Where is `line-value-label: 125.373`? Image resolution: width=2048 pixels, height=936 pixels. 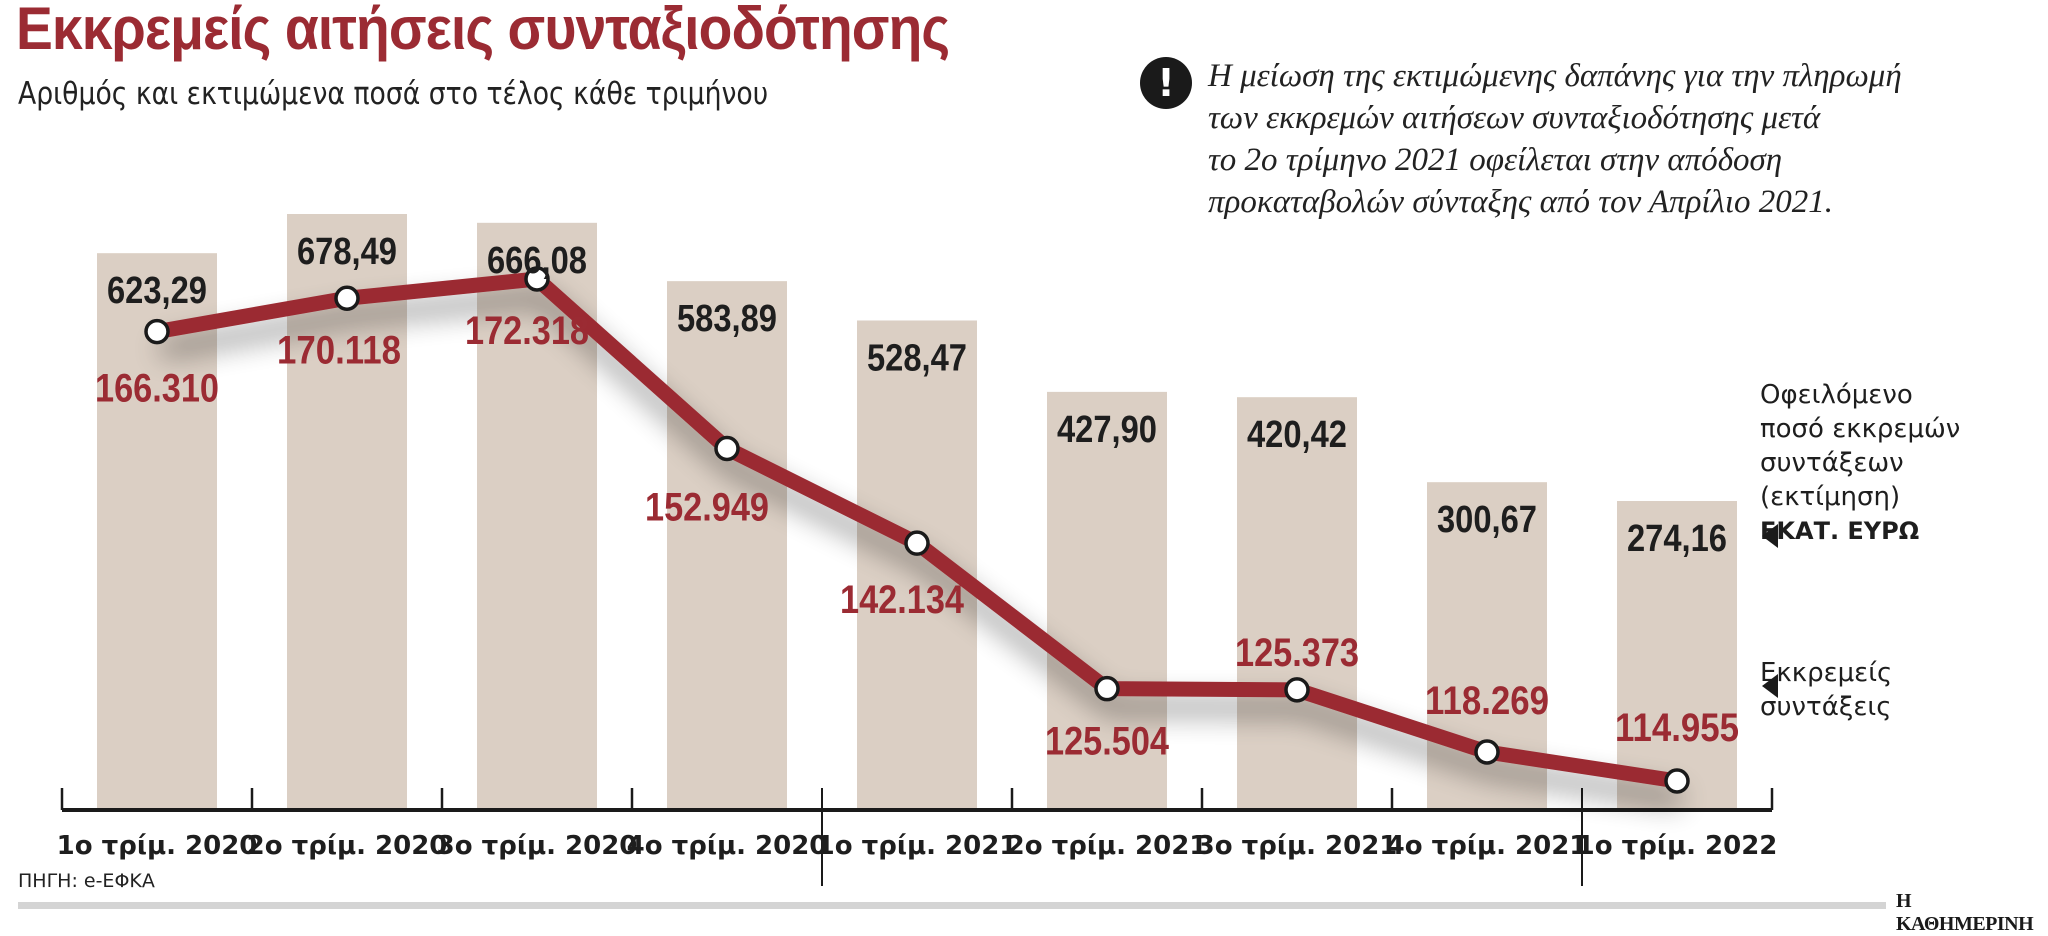 line-value-label: 125.373 is located at coordinates (1297, 653).